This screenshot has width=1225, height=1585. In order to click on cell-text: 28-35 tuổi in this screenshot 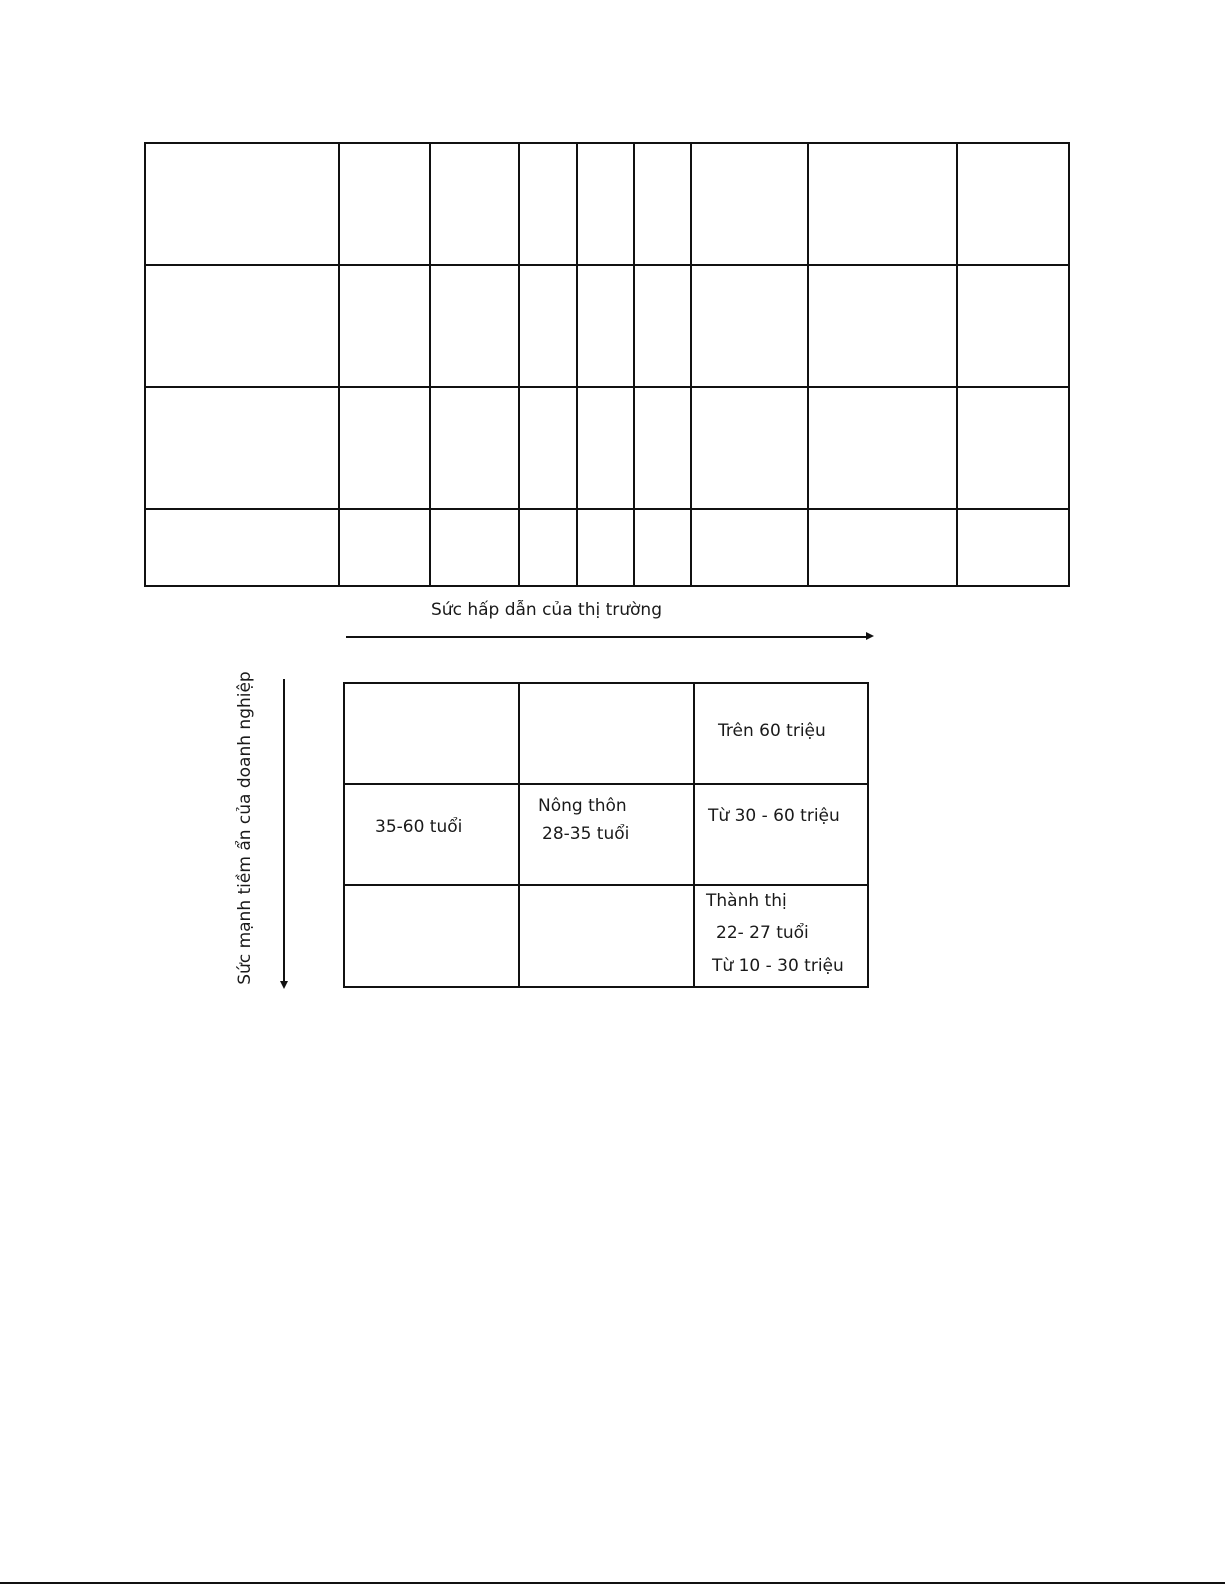, I will do `click(586, 834)`.